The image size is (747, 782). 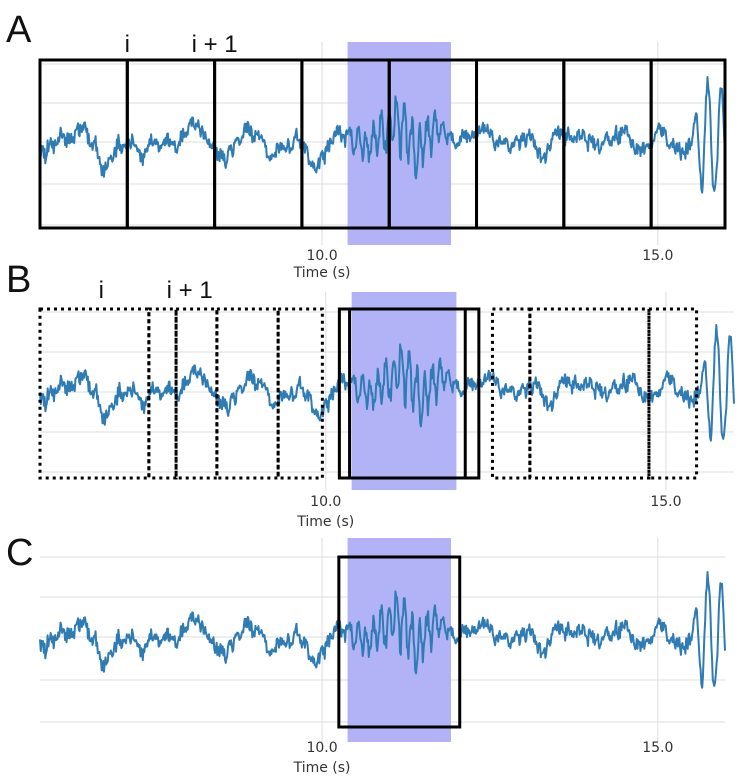 What do you see at coordinates (18, 280) in the screenshot?
I see `panel-letter-b: B` at bounding box center [18, 280].